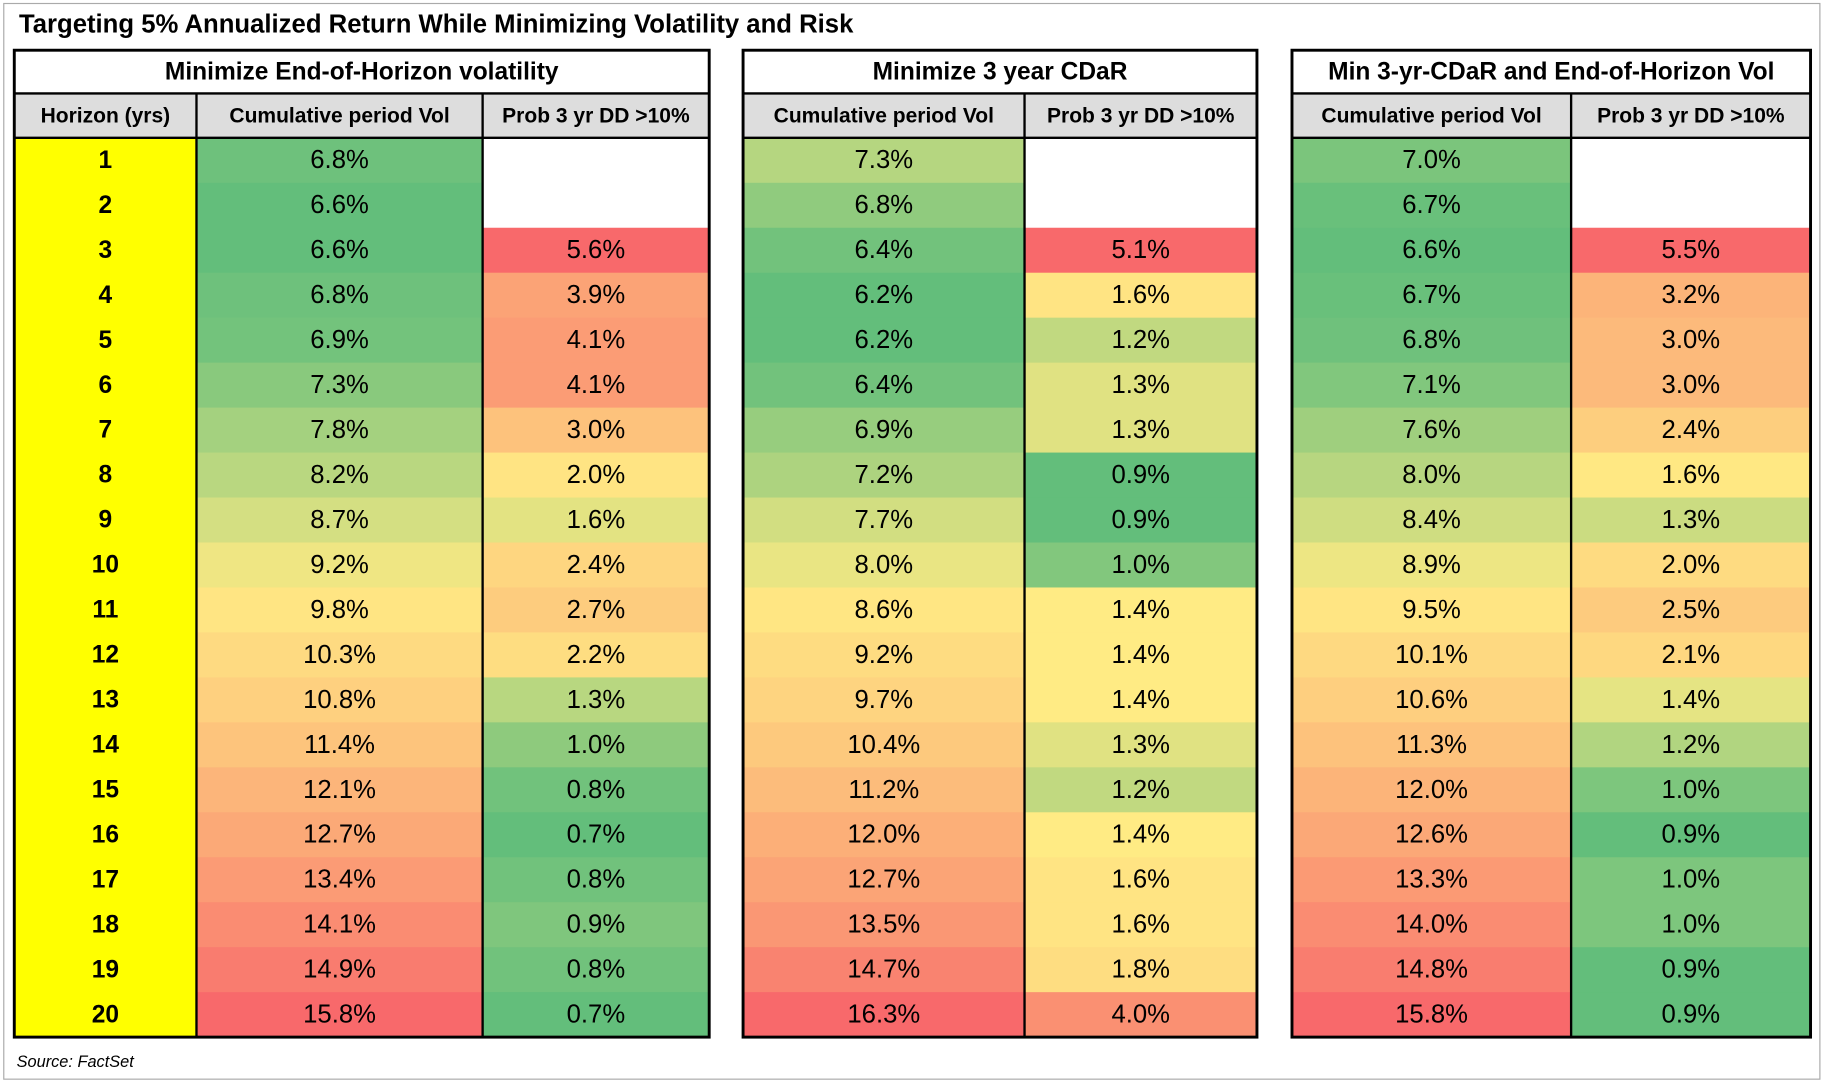  What do you see at coordinates (105, 789) in the screenshot?
I see `horizon: 15` at bounding box center [105, 789].